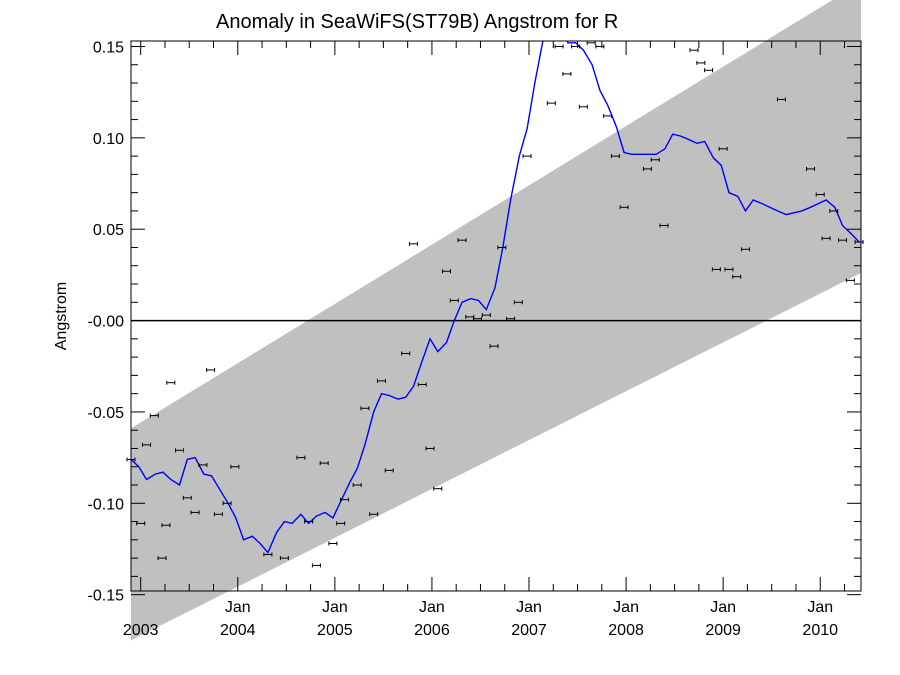 This screenshot has width=900, height=675. What do you see at coordinates (335, 630) in the screenshot?
I see `x-tick-year-label: 2005` at bounding box center [335, 630].